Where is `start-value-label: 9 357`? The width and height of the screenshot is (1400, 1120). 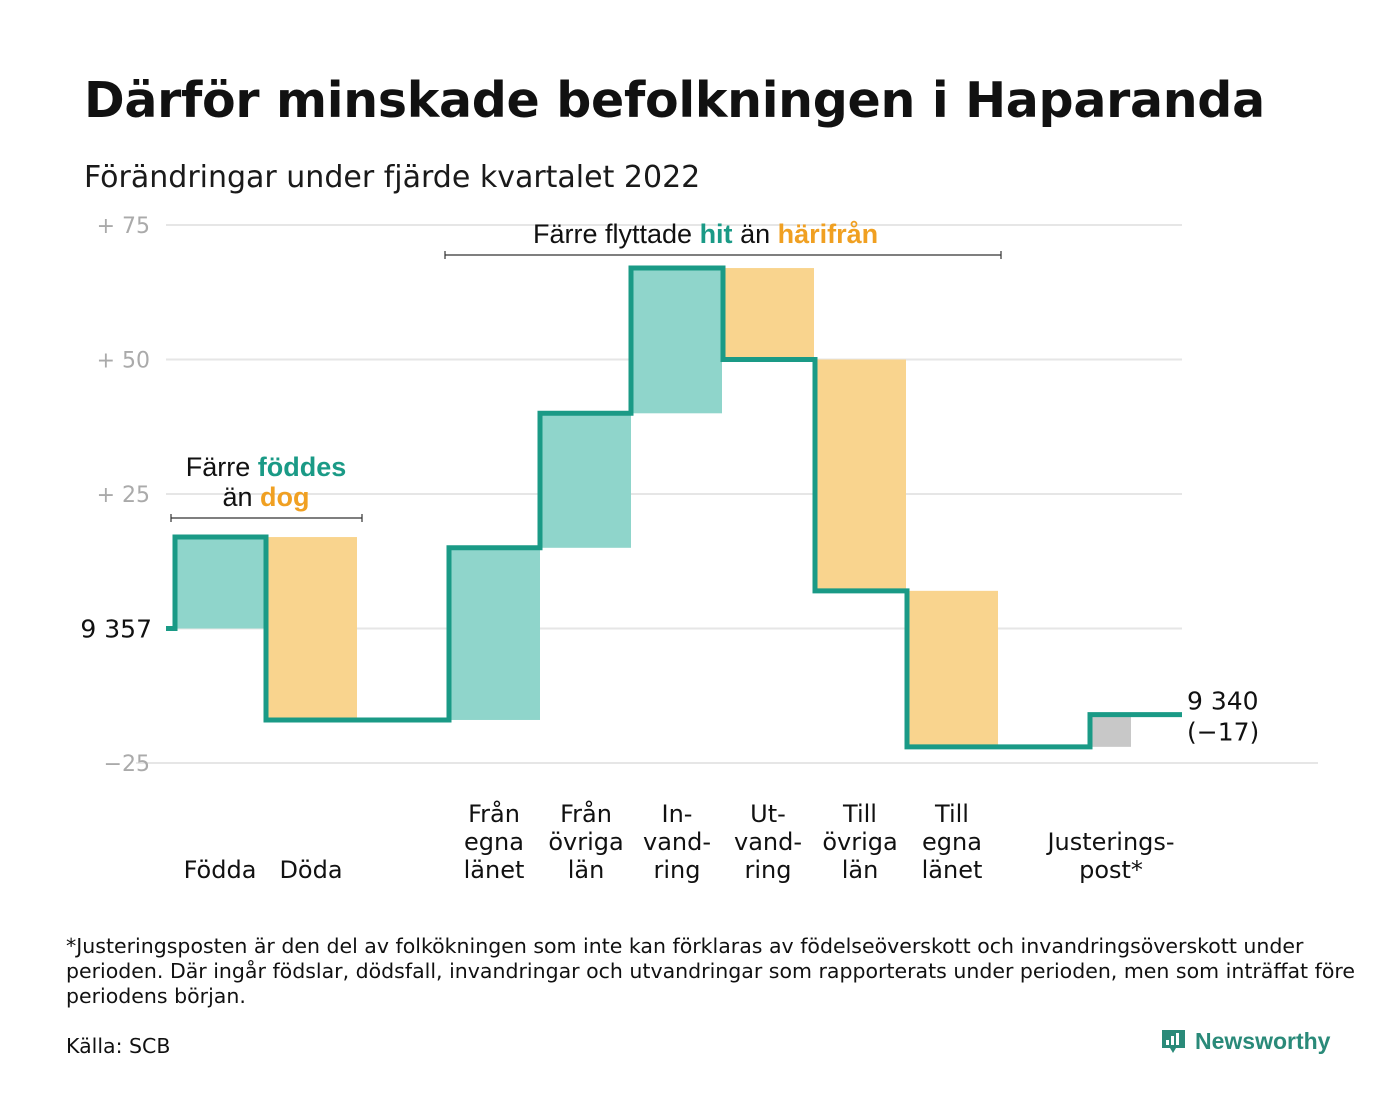 start-value-label: 9 357 is located at coordinates (116, 629).